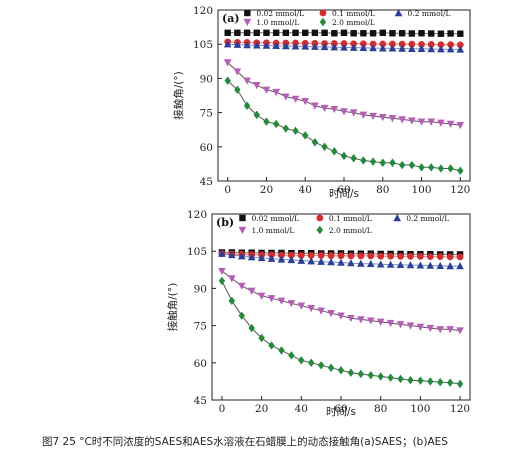 The width and height of the screenshot is (523, 461). I want to click on legend-label: 0.1 mmol/L, so click(353, 13).